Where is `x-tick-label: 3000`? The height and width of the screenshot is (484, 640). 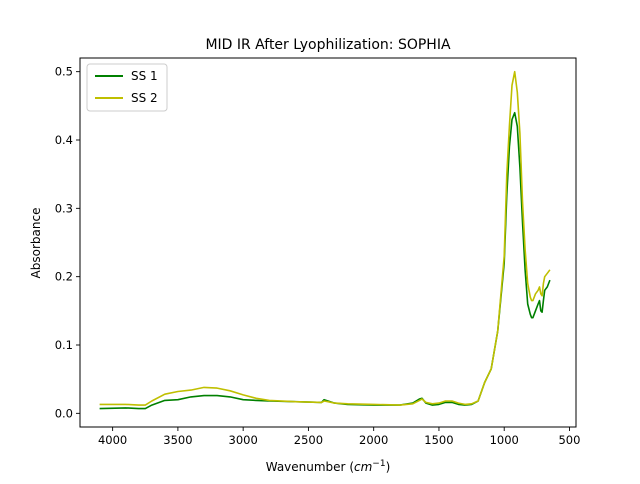 x-tick-label: 3000 is located at coordinates (243, 440).